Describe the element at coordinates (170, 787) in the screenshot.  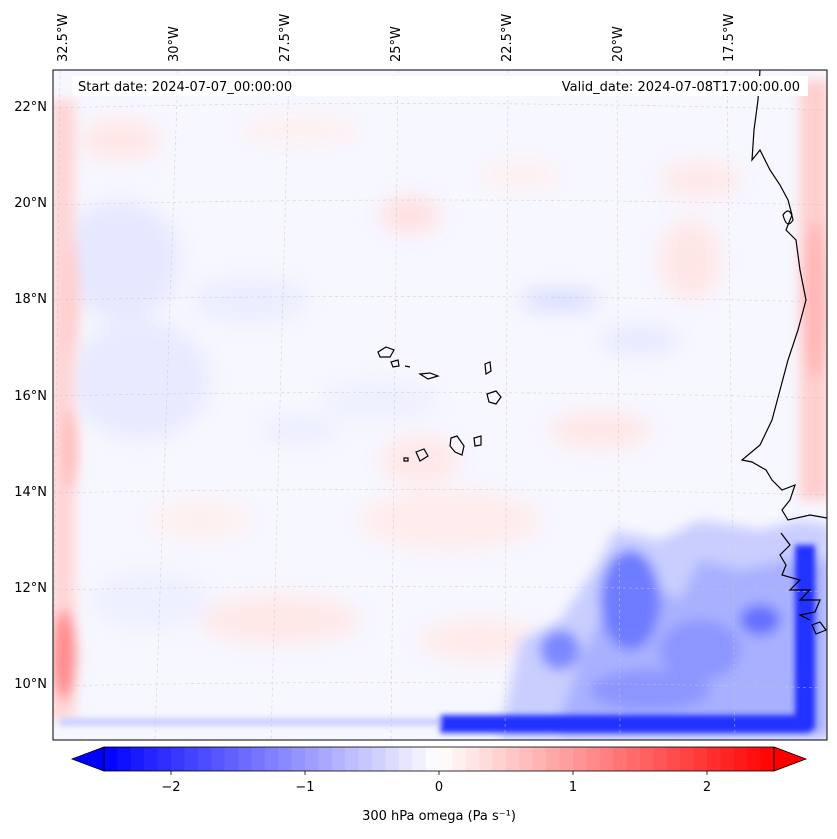
I see `colorbar-tick-label: −2` at that location.